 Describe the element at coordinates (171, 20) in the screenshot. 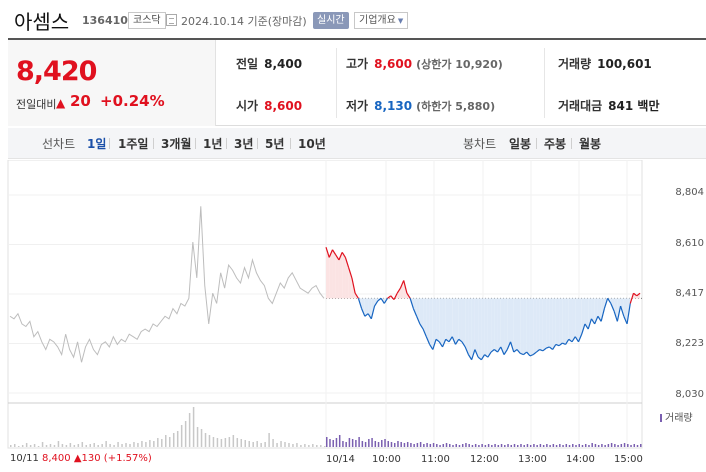

I see `calendar-icon` at that location.